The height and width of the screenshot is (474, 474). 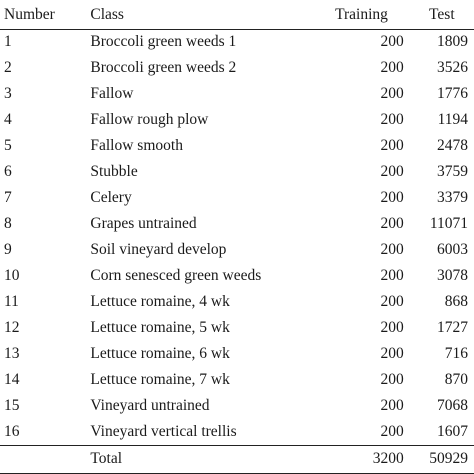 What do you see at coordinates (114, 171) in the screenshot?
I see `class-cell: Stubble` at bounding box center [114, 171].